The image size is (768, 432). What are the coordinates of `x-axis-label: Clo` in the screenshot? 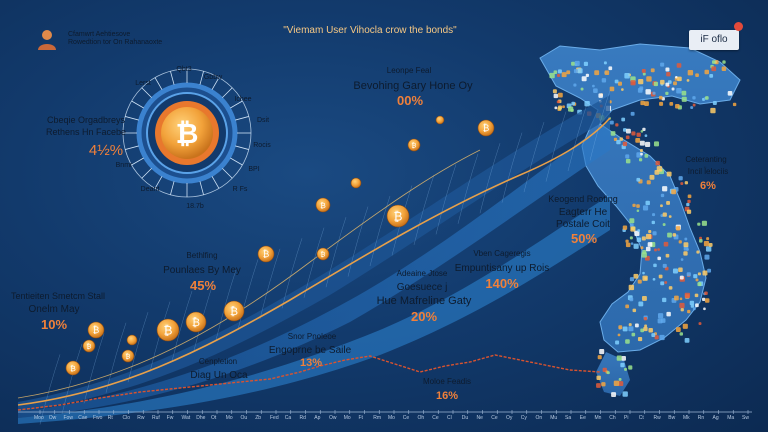 It's located at (126, 418).